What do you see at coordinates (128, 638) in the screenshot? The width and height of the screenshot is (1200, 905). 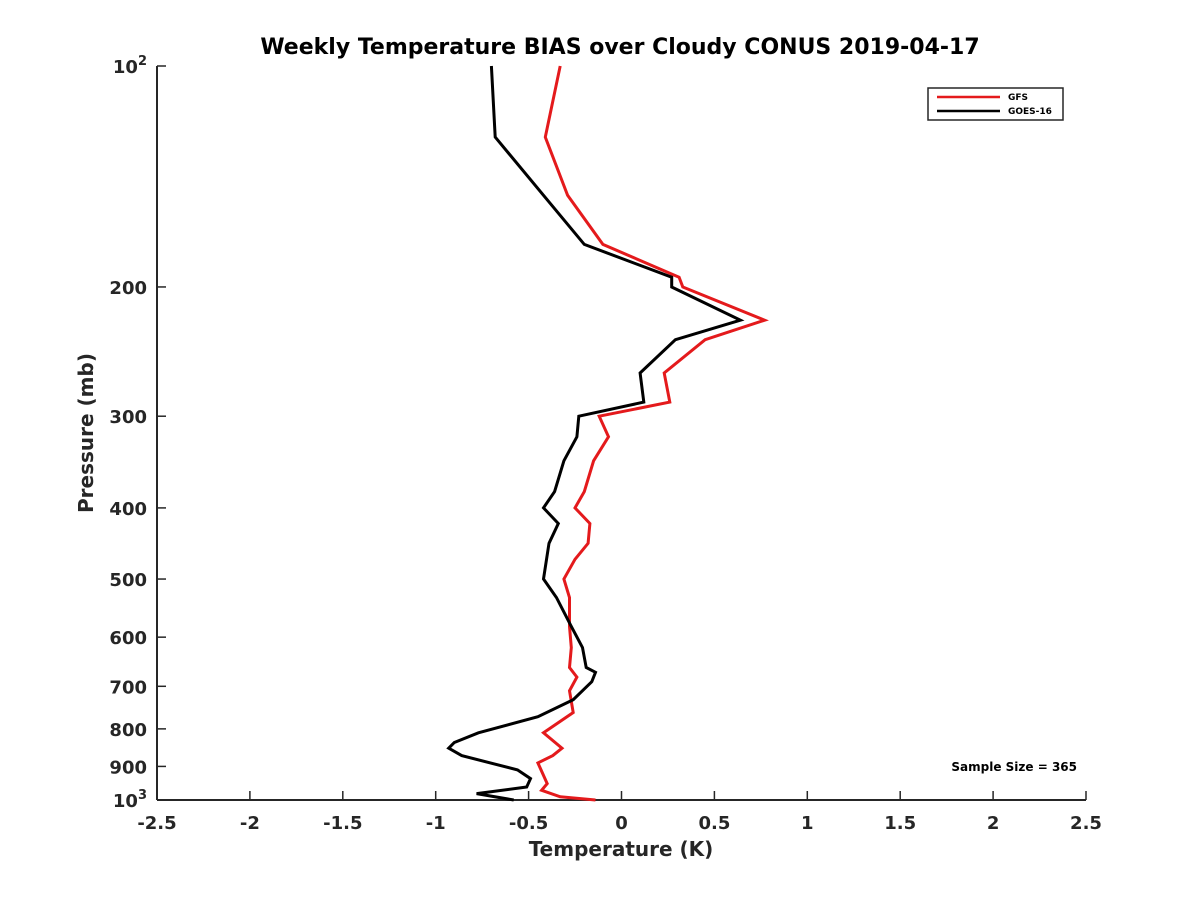 I see `y-tick-label: 600` at bounding box center [128, 638].